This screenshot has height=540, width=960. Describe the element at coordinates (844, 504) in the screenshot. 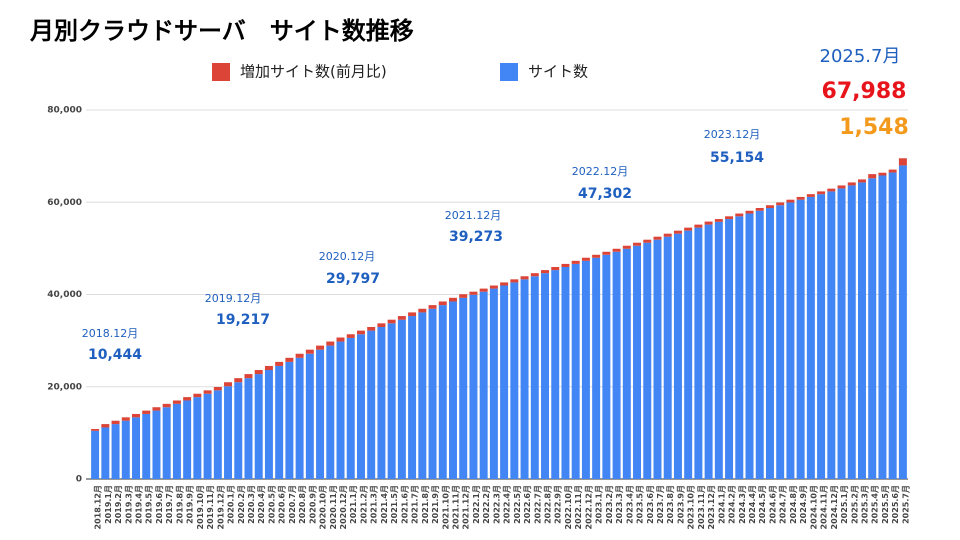

I see `x-tick-label: 2025.1月` at that location.